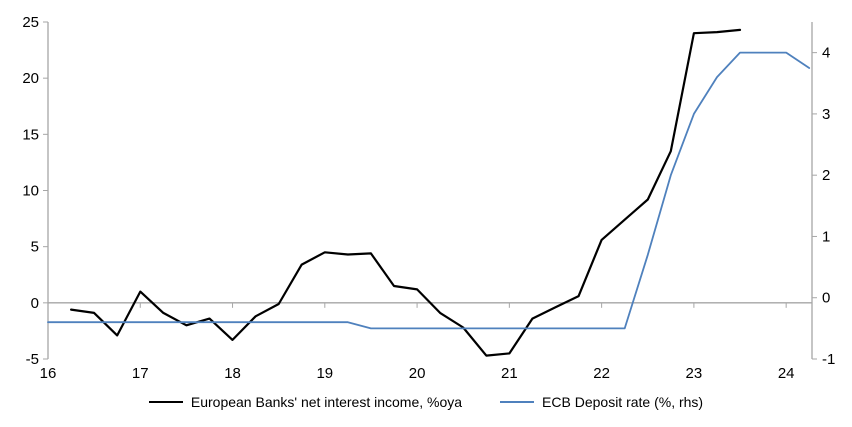 The width and height of the screenshot is (852, 427). I want to click on right-axis-tick-label: 4, so click(826, 53).